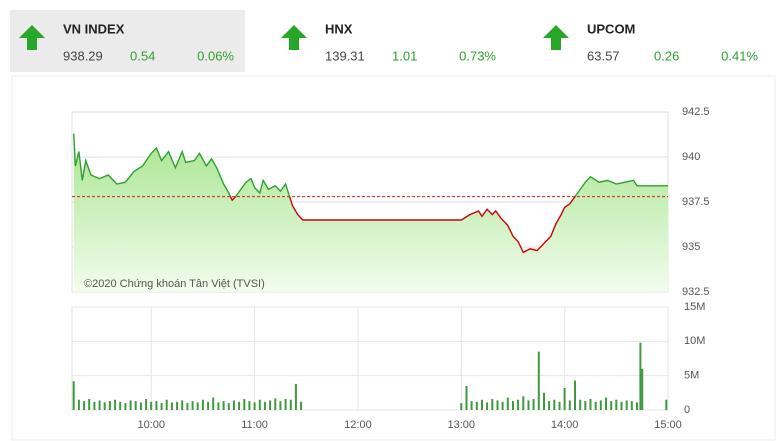 This screenshot has width=780, height=441. Describe the element at coordinates (151, 425) in the screenshot. I see `x-tick-label: 10:00` at that location.